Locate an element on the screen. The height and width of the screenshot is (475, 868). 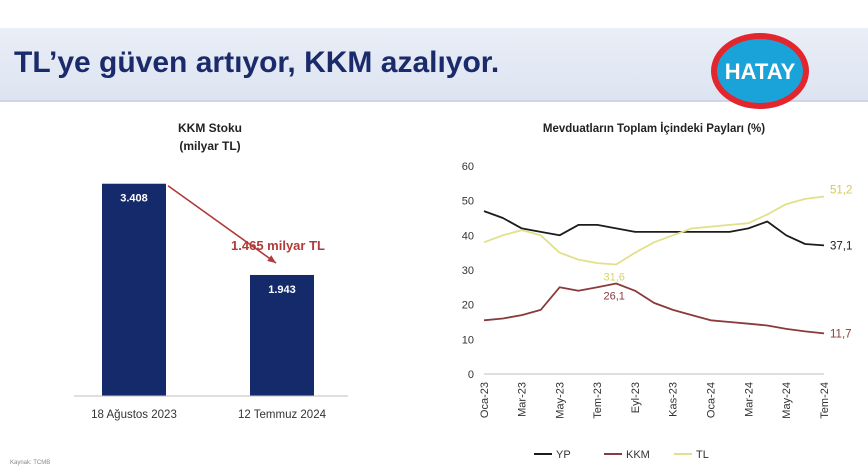
arrow-line is located at coordinates (222, 224).